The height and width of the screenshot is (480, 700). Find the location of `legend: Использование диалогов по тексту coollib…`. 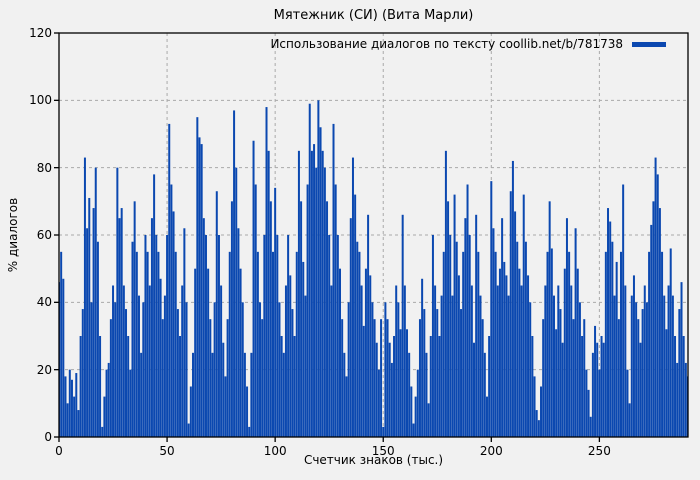

legend: Использование диалогов по тексту coollib… is located at coordinates (468, 44).